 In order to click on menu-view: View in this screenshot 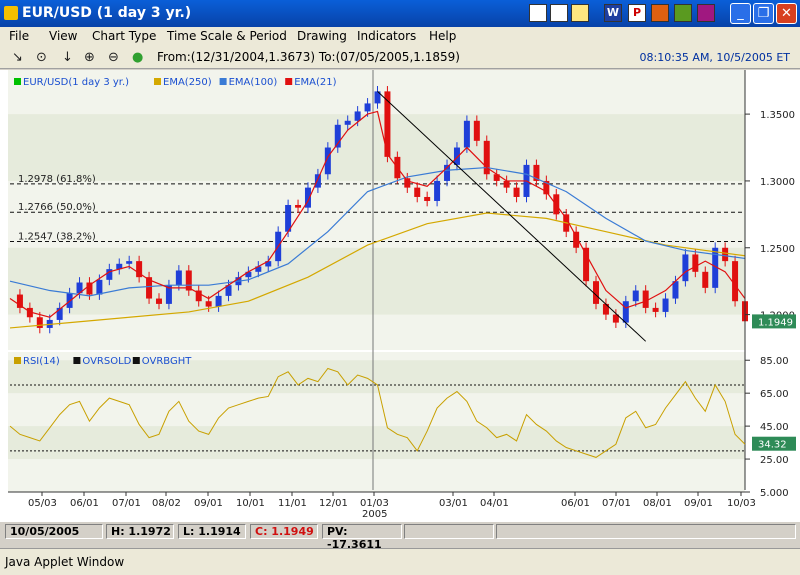, I will do `click(63, 36)`.